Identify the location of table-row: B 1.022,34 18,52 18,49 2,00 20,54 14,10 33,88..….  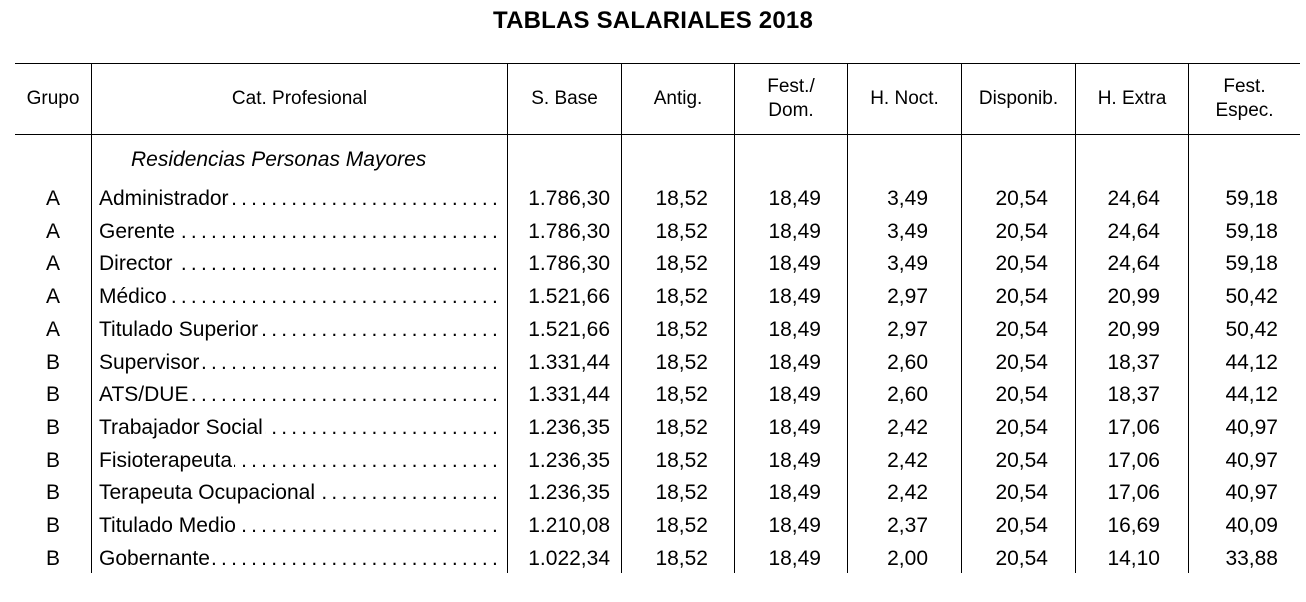
(653, 559).